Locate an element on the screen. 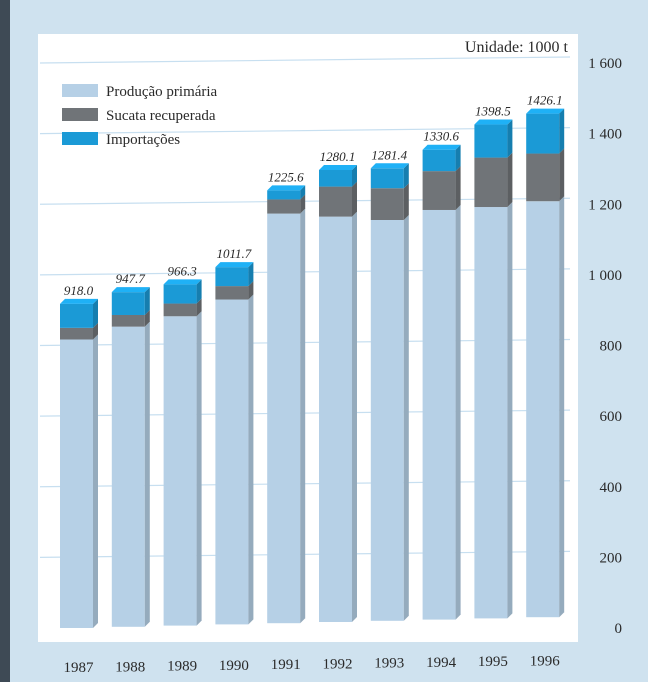 This screenshot has width=648, height=682. total-value-label: 1281.4 is located at coordinates (389, 154).